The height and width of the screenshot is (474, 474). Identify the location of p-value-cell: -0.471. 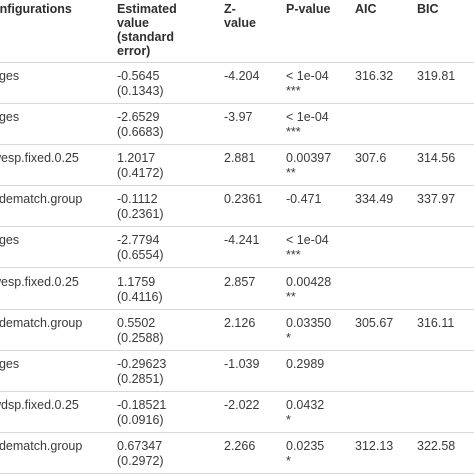
(303, 199).